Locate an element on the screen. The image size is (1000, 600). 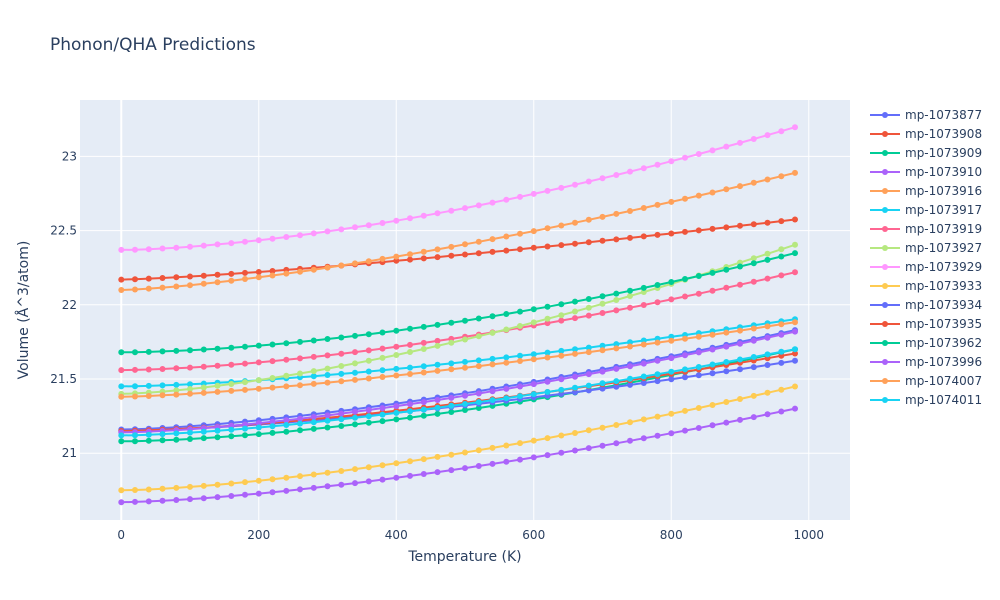
legend-item: mp-1073917 is located at coordinates (926, 210).